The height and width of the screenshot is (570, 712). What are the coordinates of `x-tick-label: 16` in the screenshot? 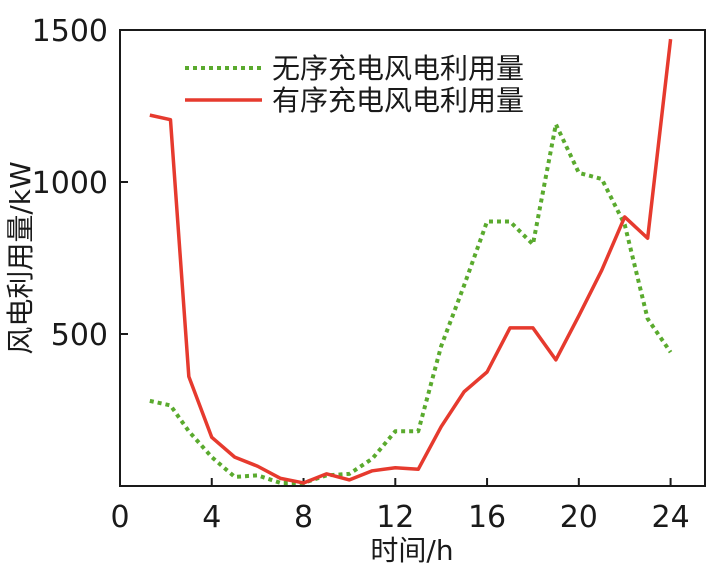 It's located at (487, 517).